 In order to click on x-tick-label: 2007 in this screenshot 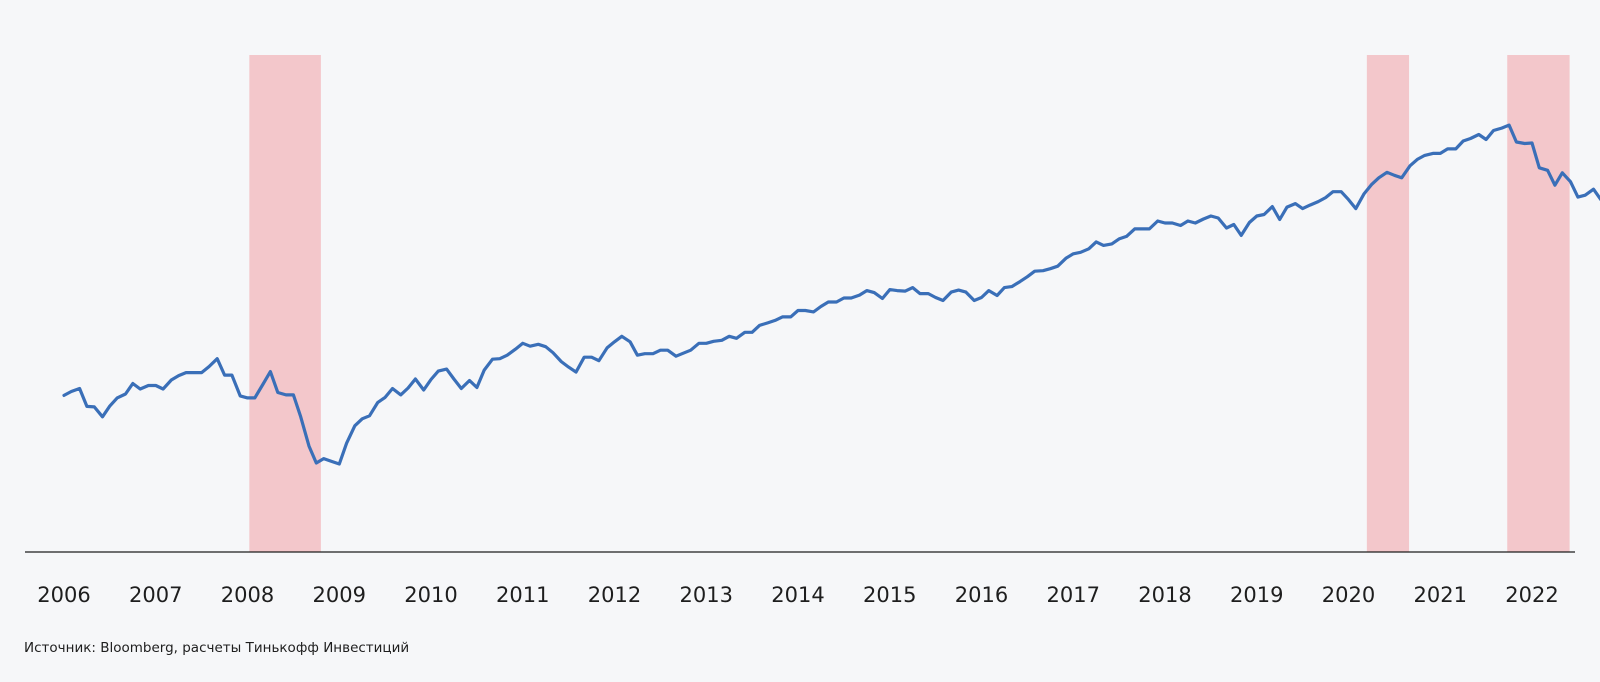, I will do `click(155, 595)`.